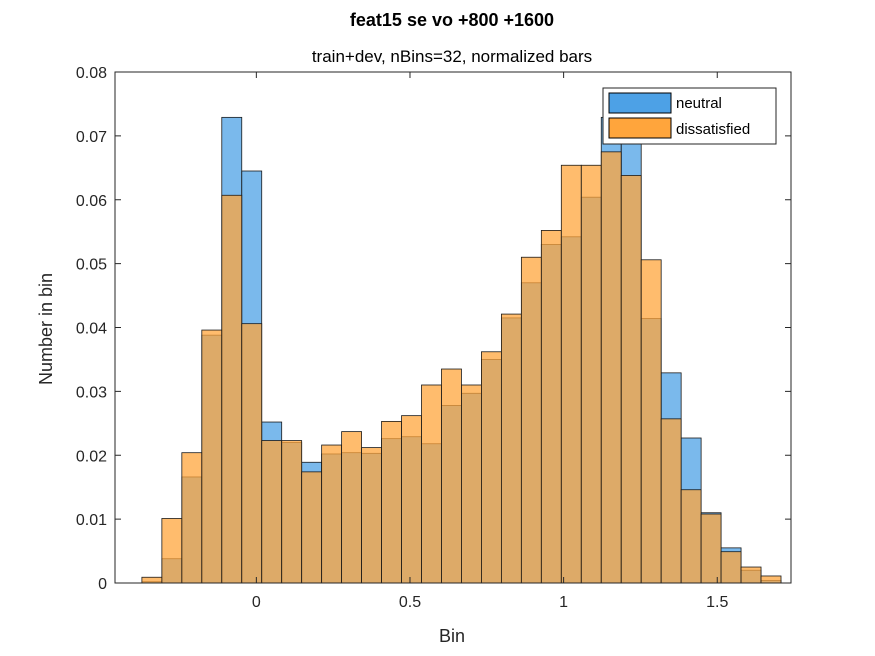 The image size is (875, 656). Describe the element at coordinates (563, 602) in the screenshot. I see `x-tick-label-2: 1` at that location.